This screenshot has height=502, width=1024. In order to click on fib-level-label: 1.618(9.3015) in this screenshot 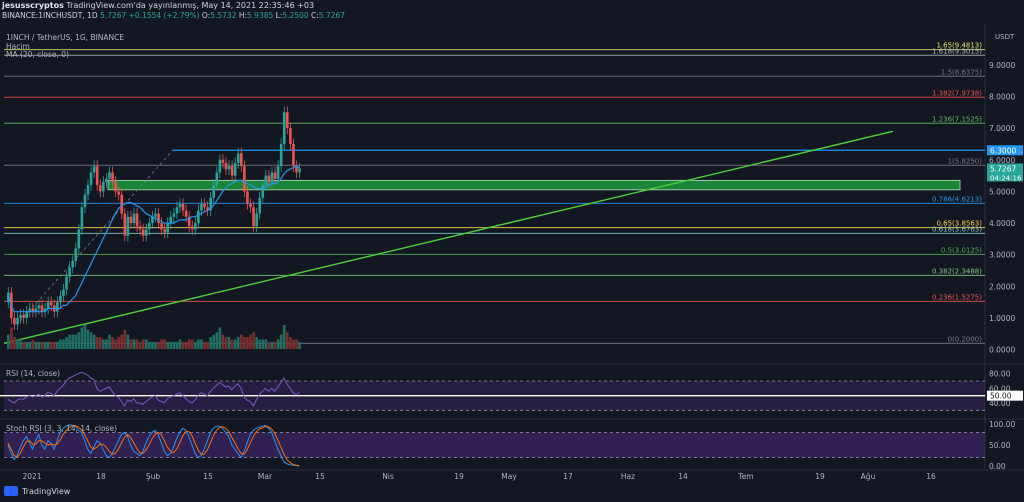, I will do `click(957, 51)`.